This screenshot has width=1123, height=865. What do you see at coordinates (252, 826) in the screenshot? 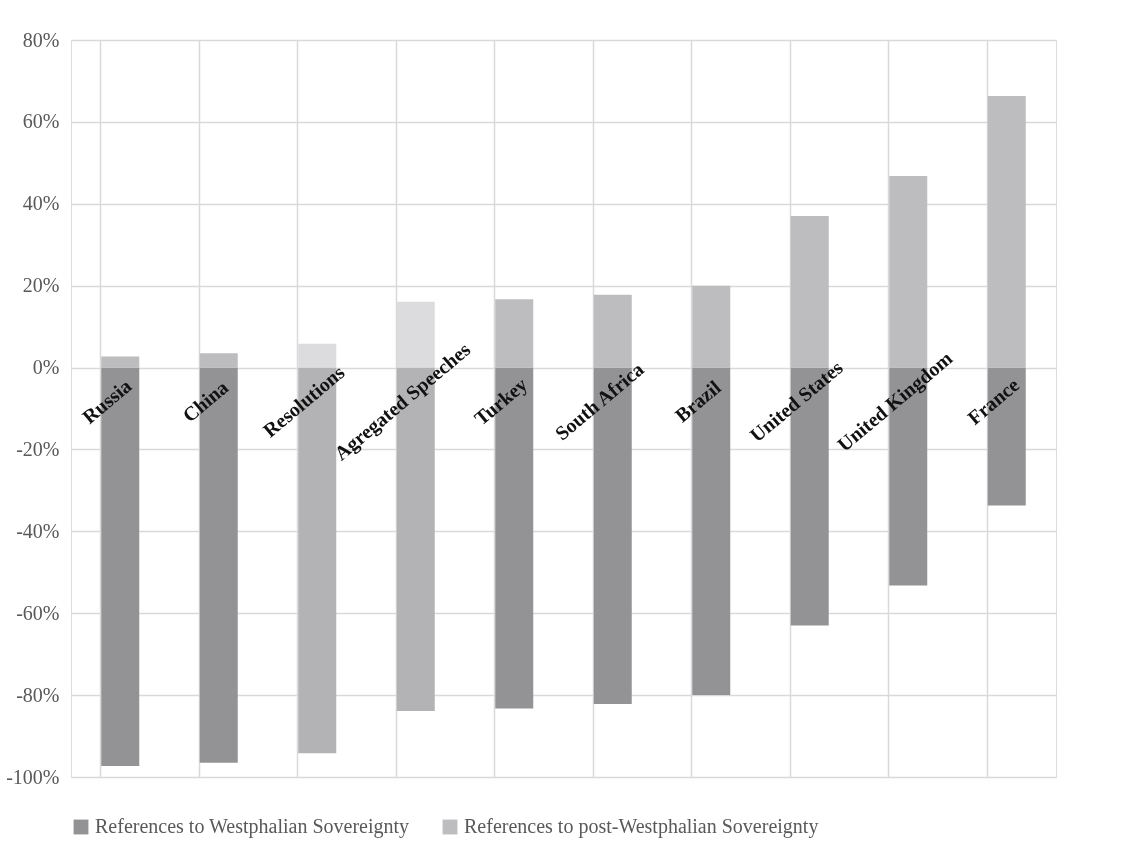
I see `legend-label: References to Westphalian Sovereignty` at bounding box center [252, 826].